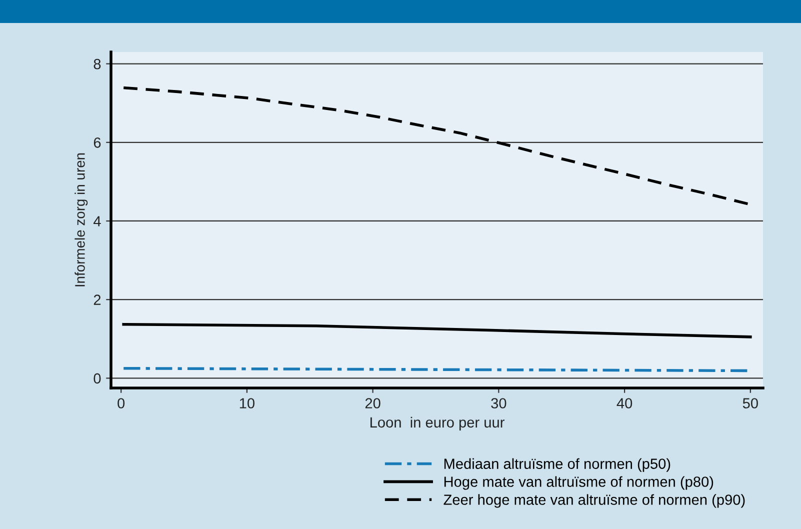 The height and width of the screenshot is (529, 801). Describe the element at coordinates (437, 423) in the screenshot. I see `x-axis-title: Loon in euro per uur` at that location.